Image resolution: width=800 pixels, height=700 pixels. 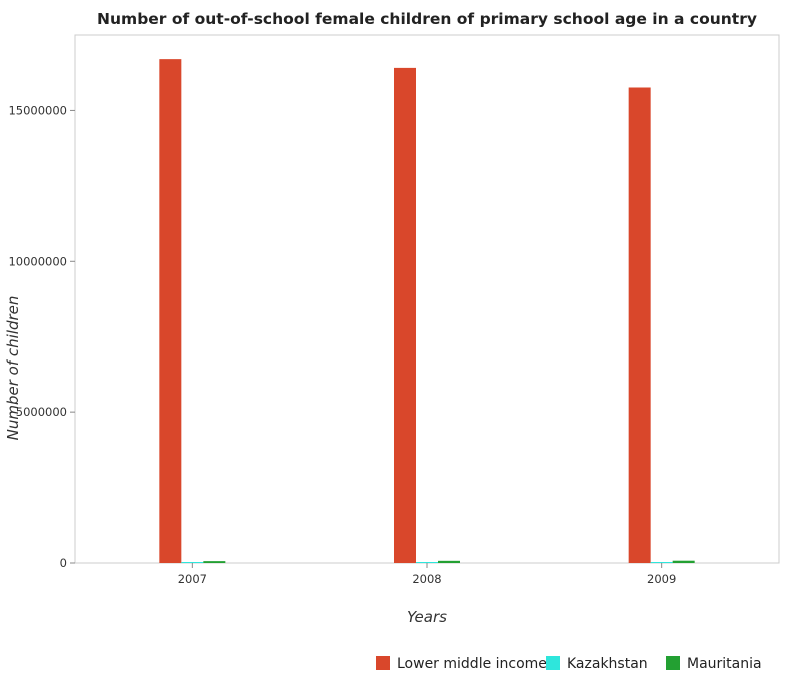 I want to click on legend-label: Kazakhstan, so click(x=607, y=664).